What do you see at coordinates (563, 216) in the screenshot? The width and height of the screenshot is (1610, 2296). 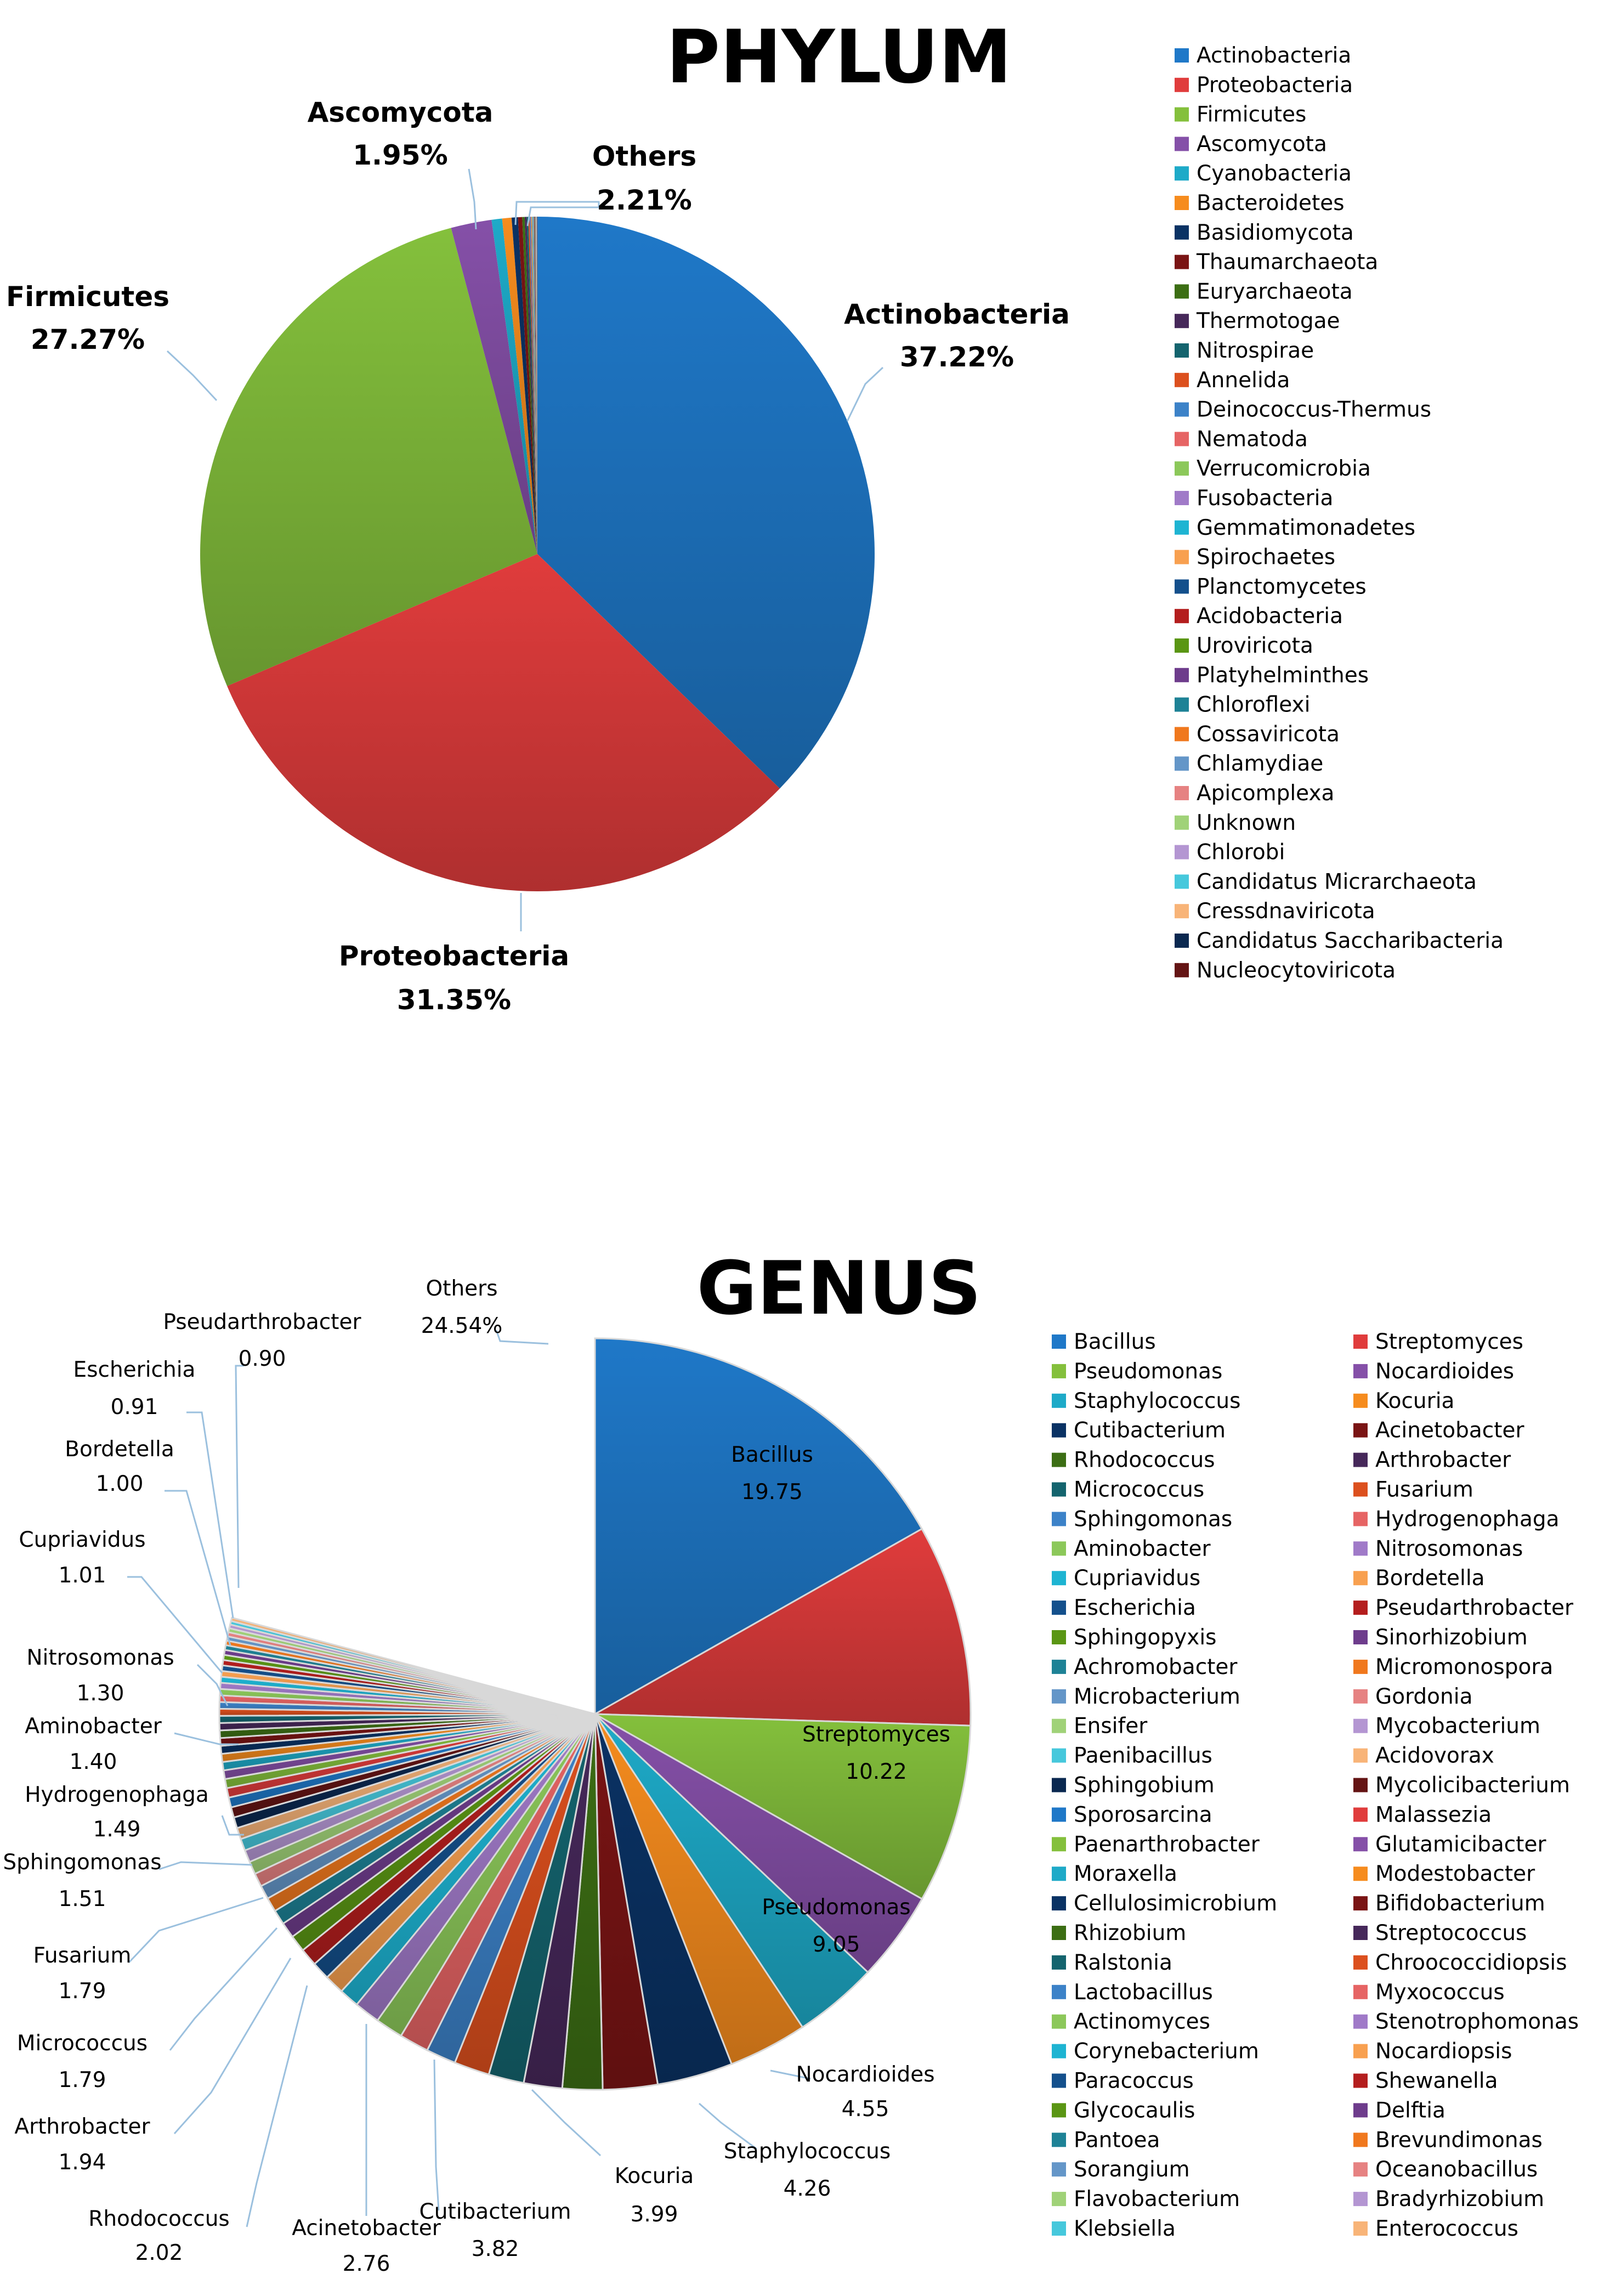 I see `phylum-leader-others` at bounding box center [563, 216].